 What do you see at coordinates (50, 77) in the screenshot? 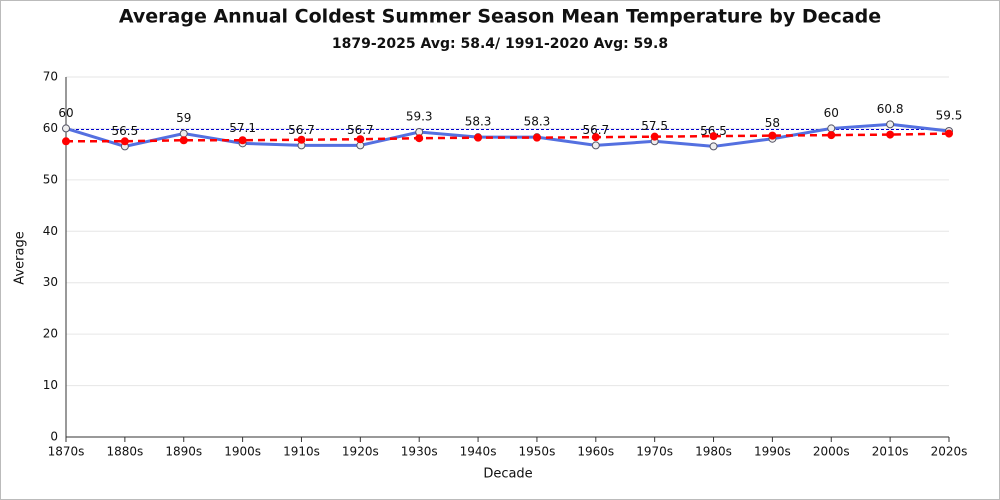
I see `y-tick-label: 70` at bounding box center [50, 77].